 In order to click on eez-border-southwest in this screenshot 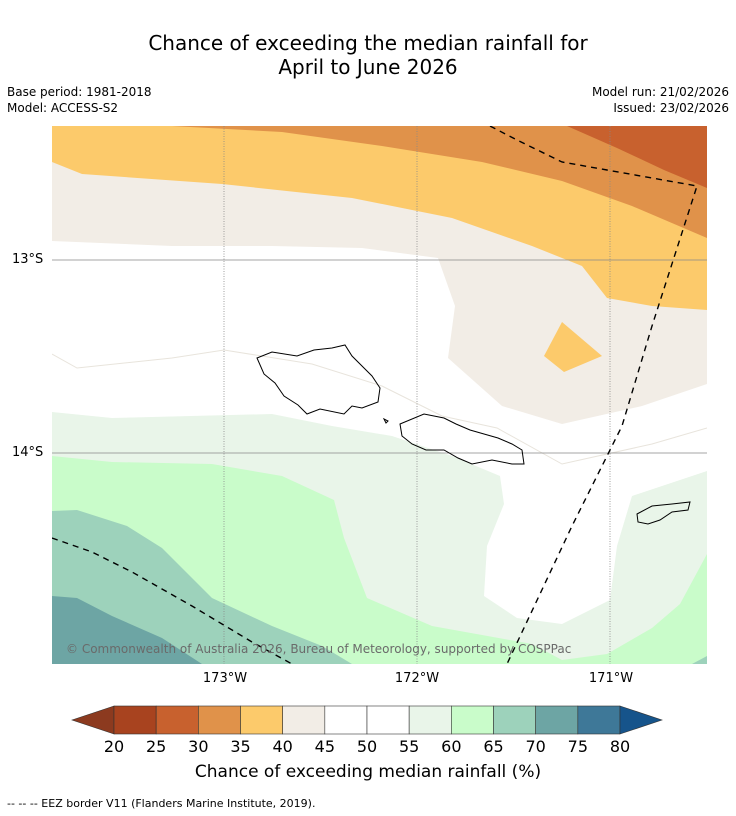, I will do `click(172, 600)`.